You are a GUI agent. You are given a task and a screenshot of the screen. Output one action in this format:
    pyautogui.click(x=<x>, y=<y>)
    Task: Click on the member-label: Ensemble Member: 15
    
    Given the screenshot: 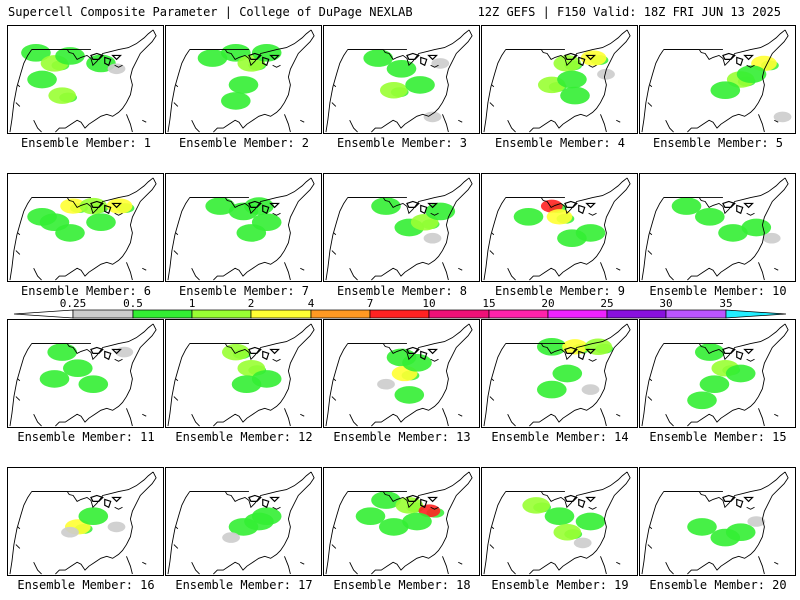 What is the action you would take?
    pyautogui.click(x=718, y=437)
    